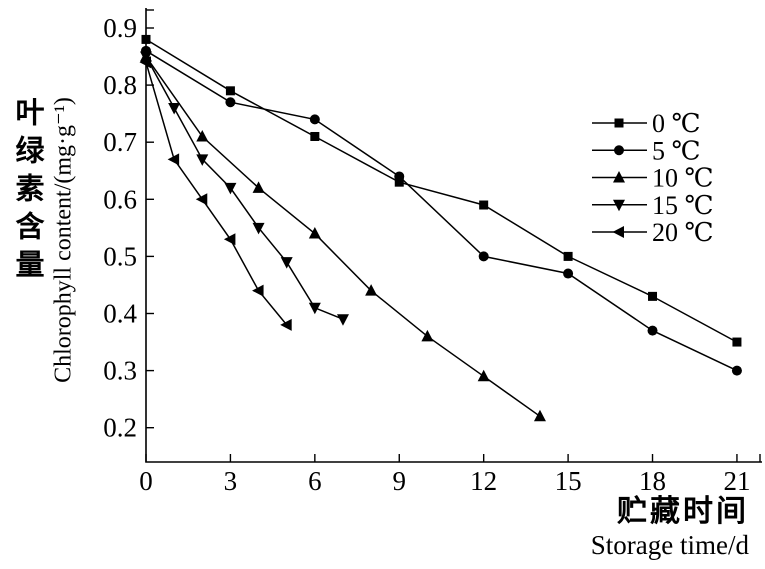  I want to click on legend-label-20c: 20 ℃, so click(683, 232).